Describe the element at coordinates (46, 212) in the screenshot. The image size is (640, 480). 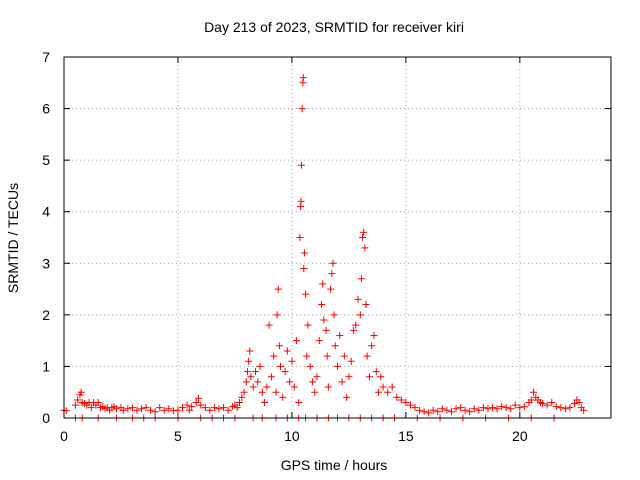
I see `y-tick-label: 4` at that location.